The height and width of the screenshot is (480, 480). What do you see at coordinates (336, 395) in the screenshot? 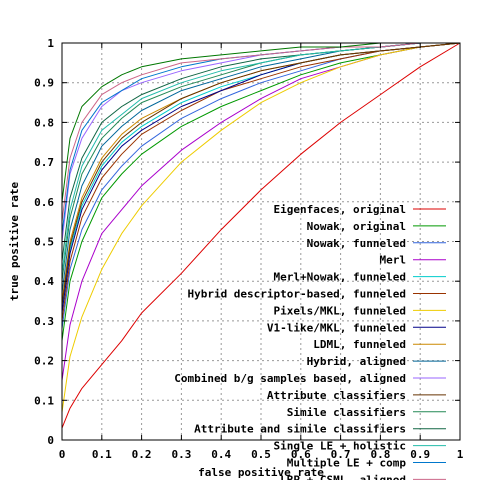
I see `legend-label: Attribute classifiers` at bounding box center [336, 395].